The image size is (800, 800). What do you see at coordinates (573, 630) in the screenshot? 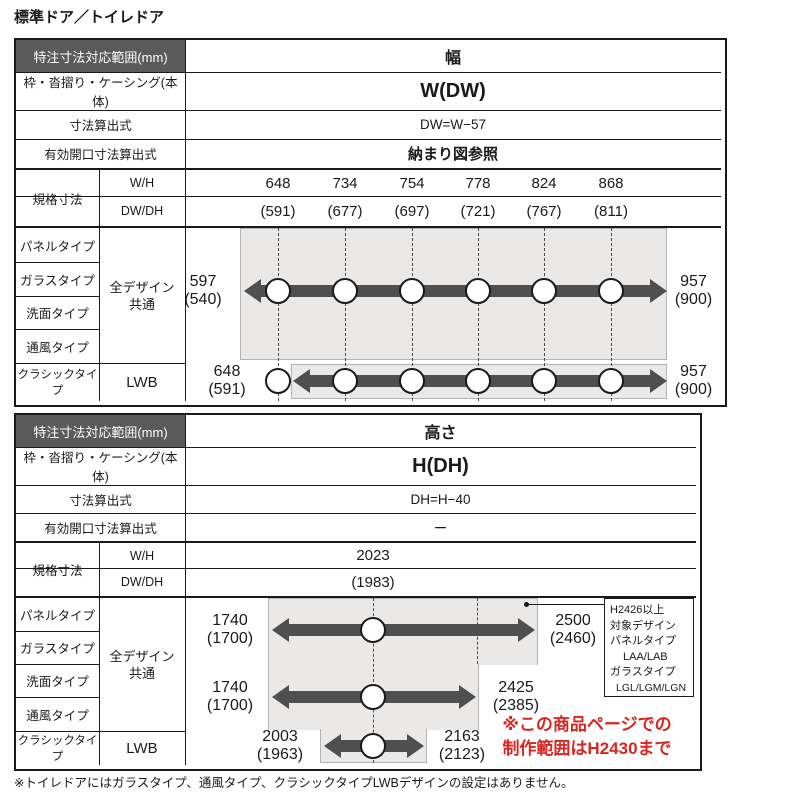
I see `range-max-label: 2500 (2460)` at bounding box center [573, 630].